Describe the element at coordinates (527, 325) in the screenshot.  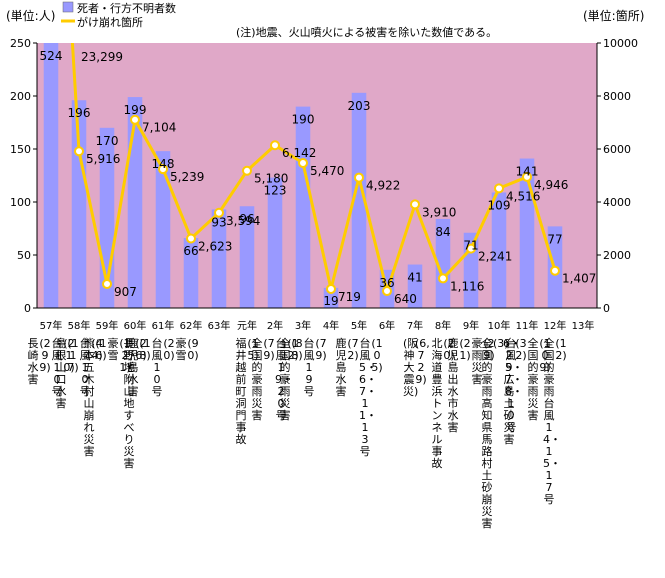
I see `x-tick-label: 11年` at that location.